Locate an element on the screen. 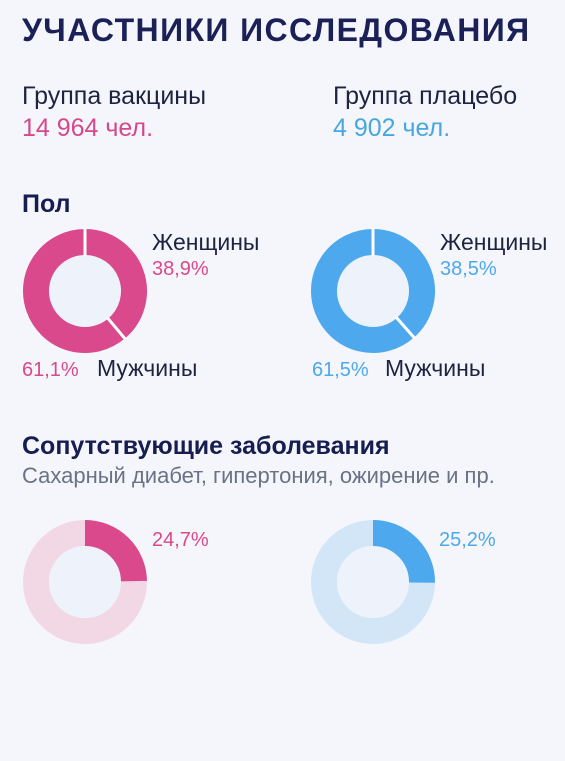 The height and width of the screenshot is (761, 565). sex-donut-placebo is located at coordinates (373, 290).